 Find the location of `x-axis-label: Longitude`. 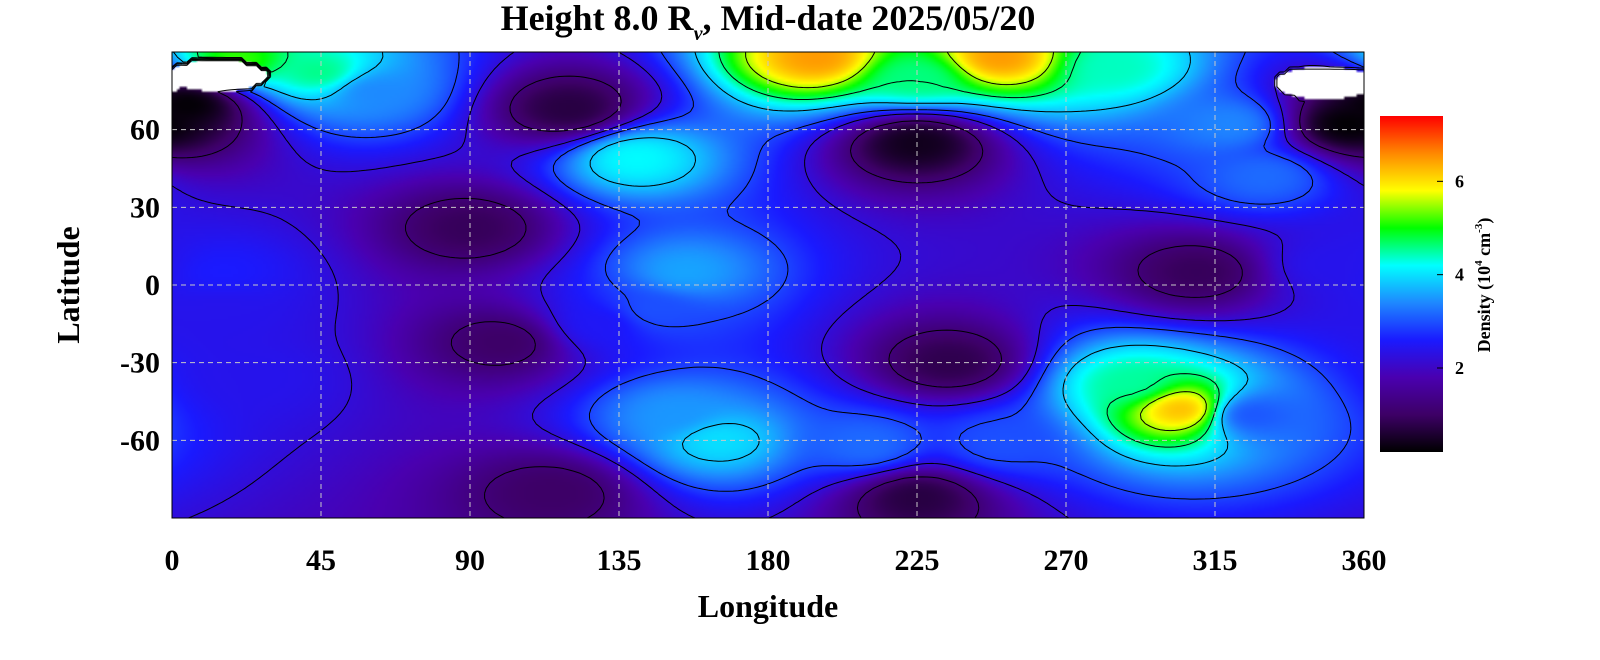

x-axis-label: Longitude is located at coordinates (768, 606).